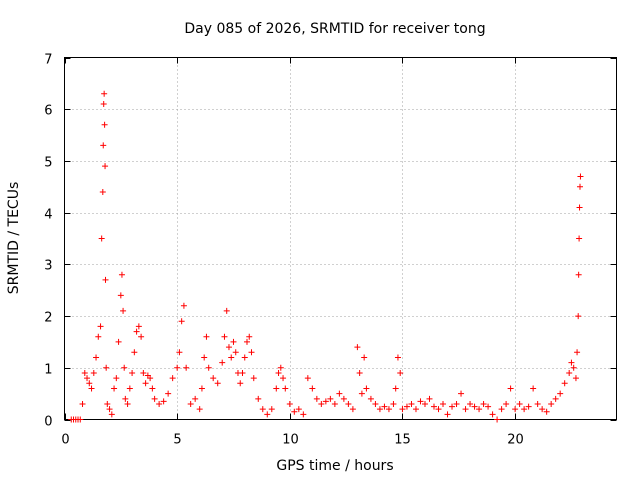 The width and height of the screenshot is (640, 480). What do you see at coordinates (402, 440) in the screenshot?
I see `x-tick-label: 15` at bounding box center [402, 440].